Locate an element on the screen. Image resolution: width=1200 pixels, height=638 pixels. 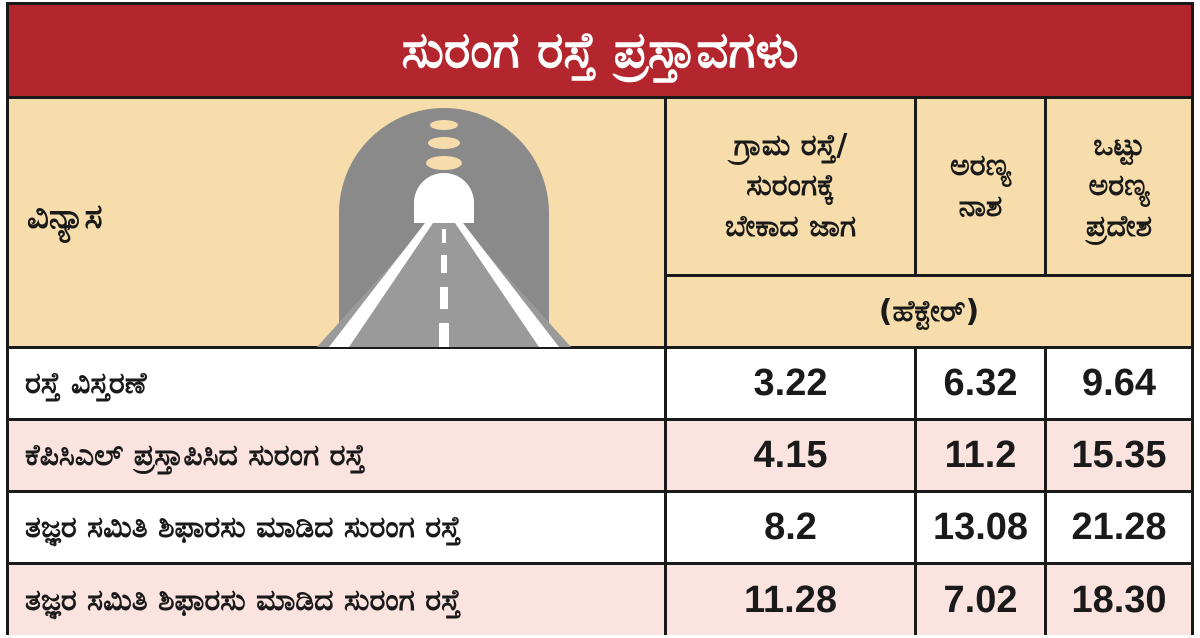
cell-total-forest-area: 21.28 is located at coordinates (1119, 527).